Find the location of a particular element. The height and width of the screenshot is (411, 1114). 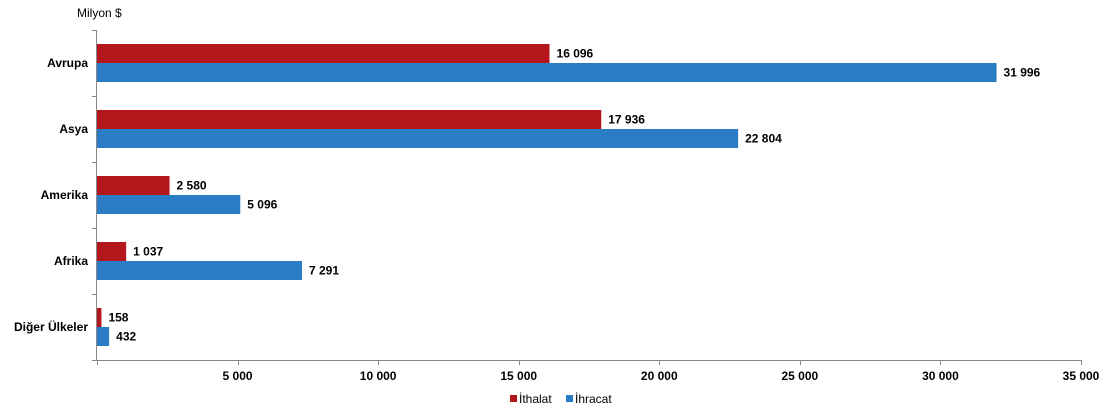

data-label-ihracat-asya: 22 804 is located at coordinates (763, 139).